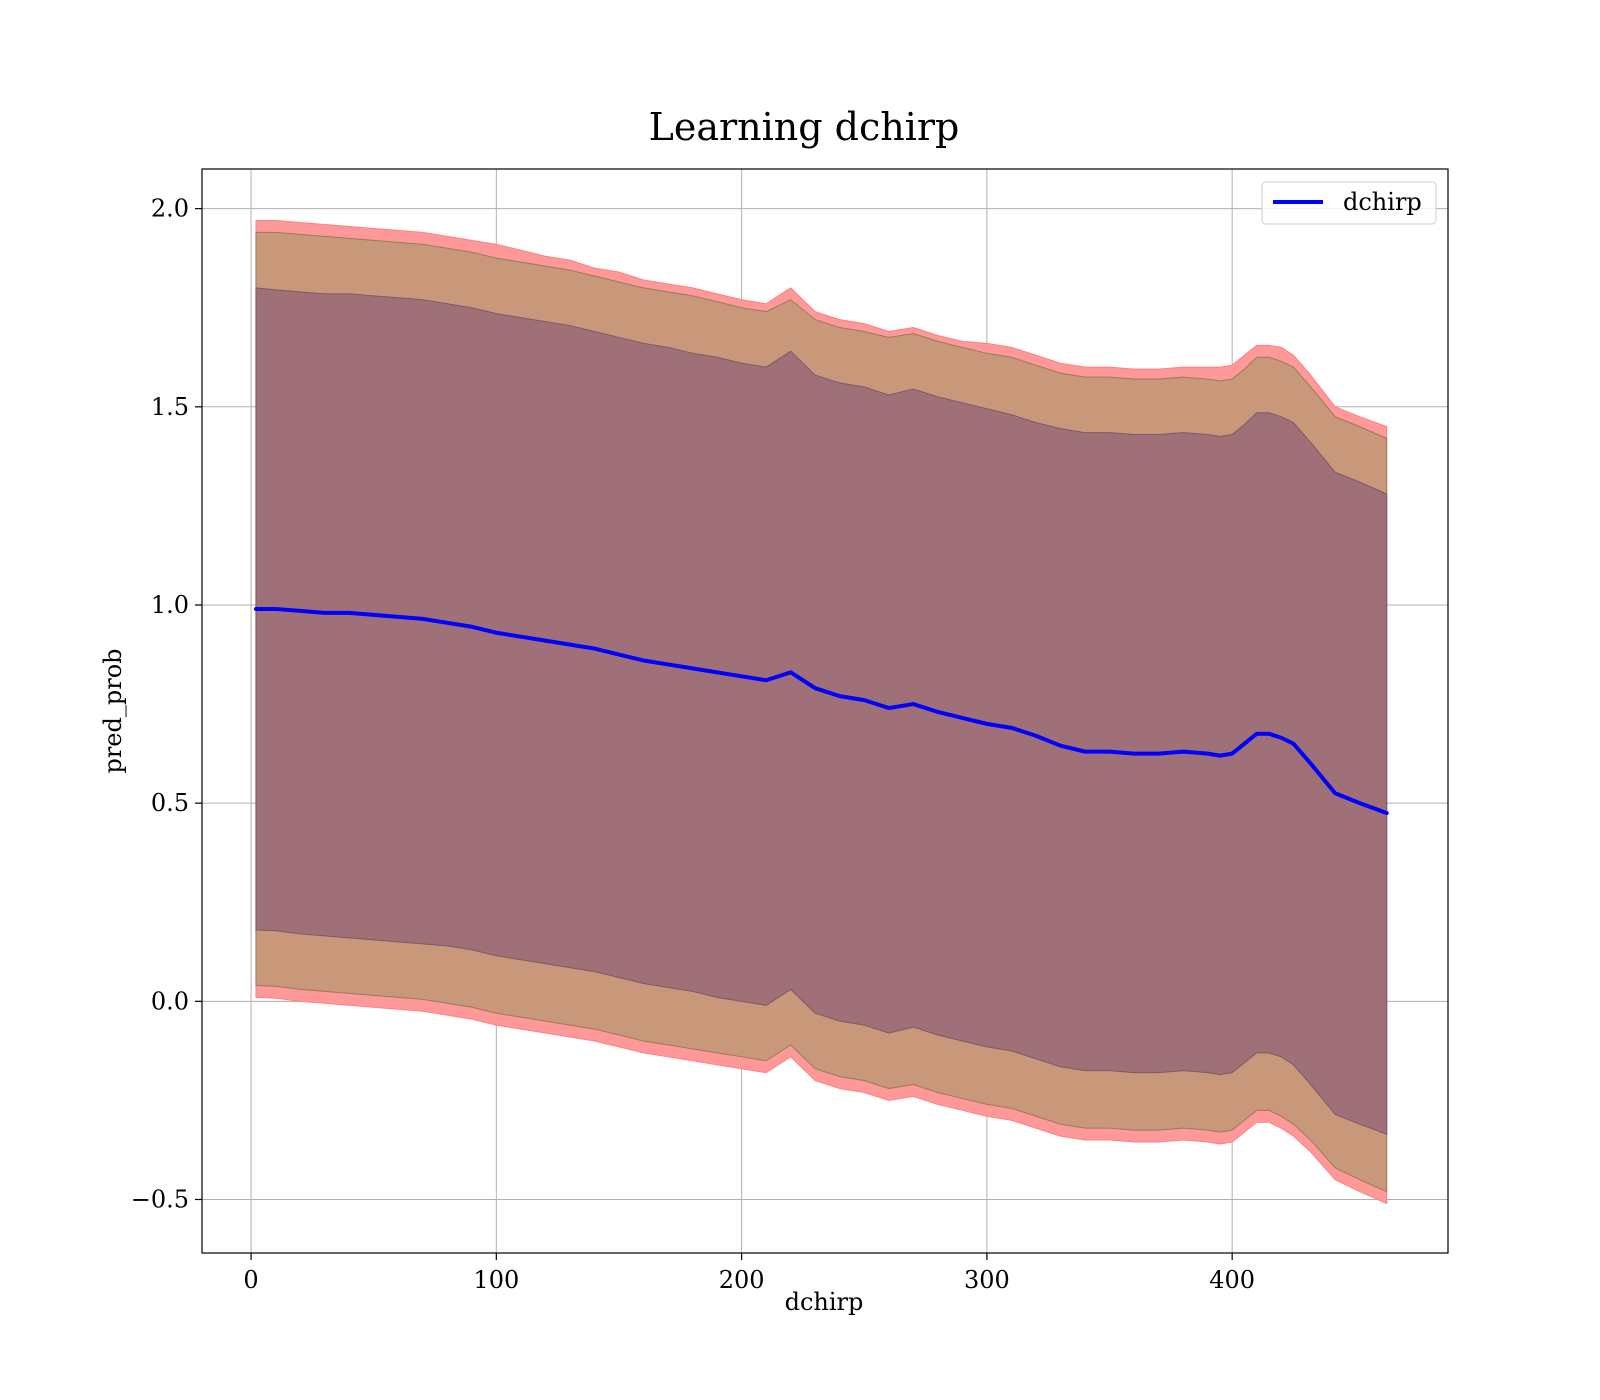 This screenshot has height=1400, width=1600. I want to click on legend-box, so click(1349, 203).